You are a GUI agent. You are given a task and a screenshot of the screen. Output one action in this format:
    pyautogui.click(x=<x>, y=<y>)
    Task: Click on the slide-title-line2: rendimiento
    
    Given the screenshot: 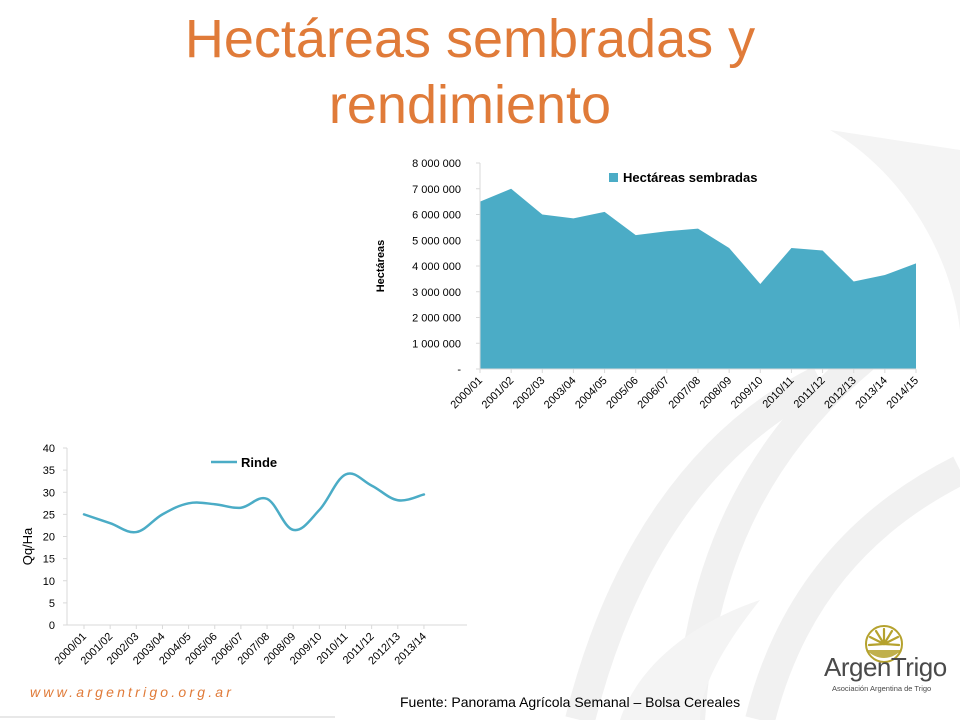 What is the action you would take?
    pyautogui.click(x=470, y=105)
    